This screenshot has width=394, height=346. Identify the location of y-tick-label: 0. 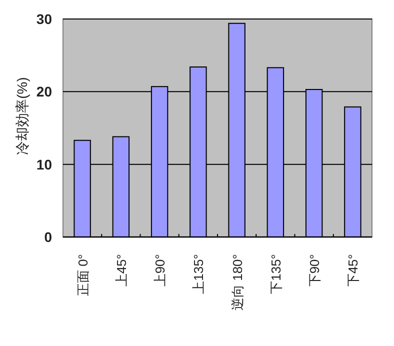
(48, 237).